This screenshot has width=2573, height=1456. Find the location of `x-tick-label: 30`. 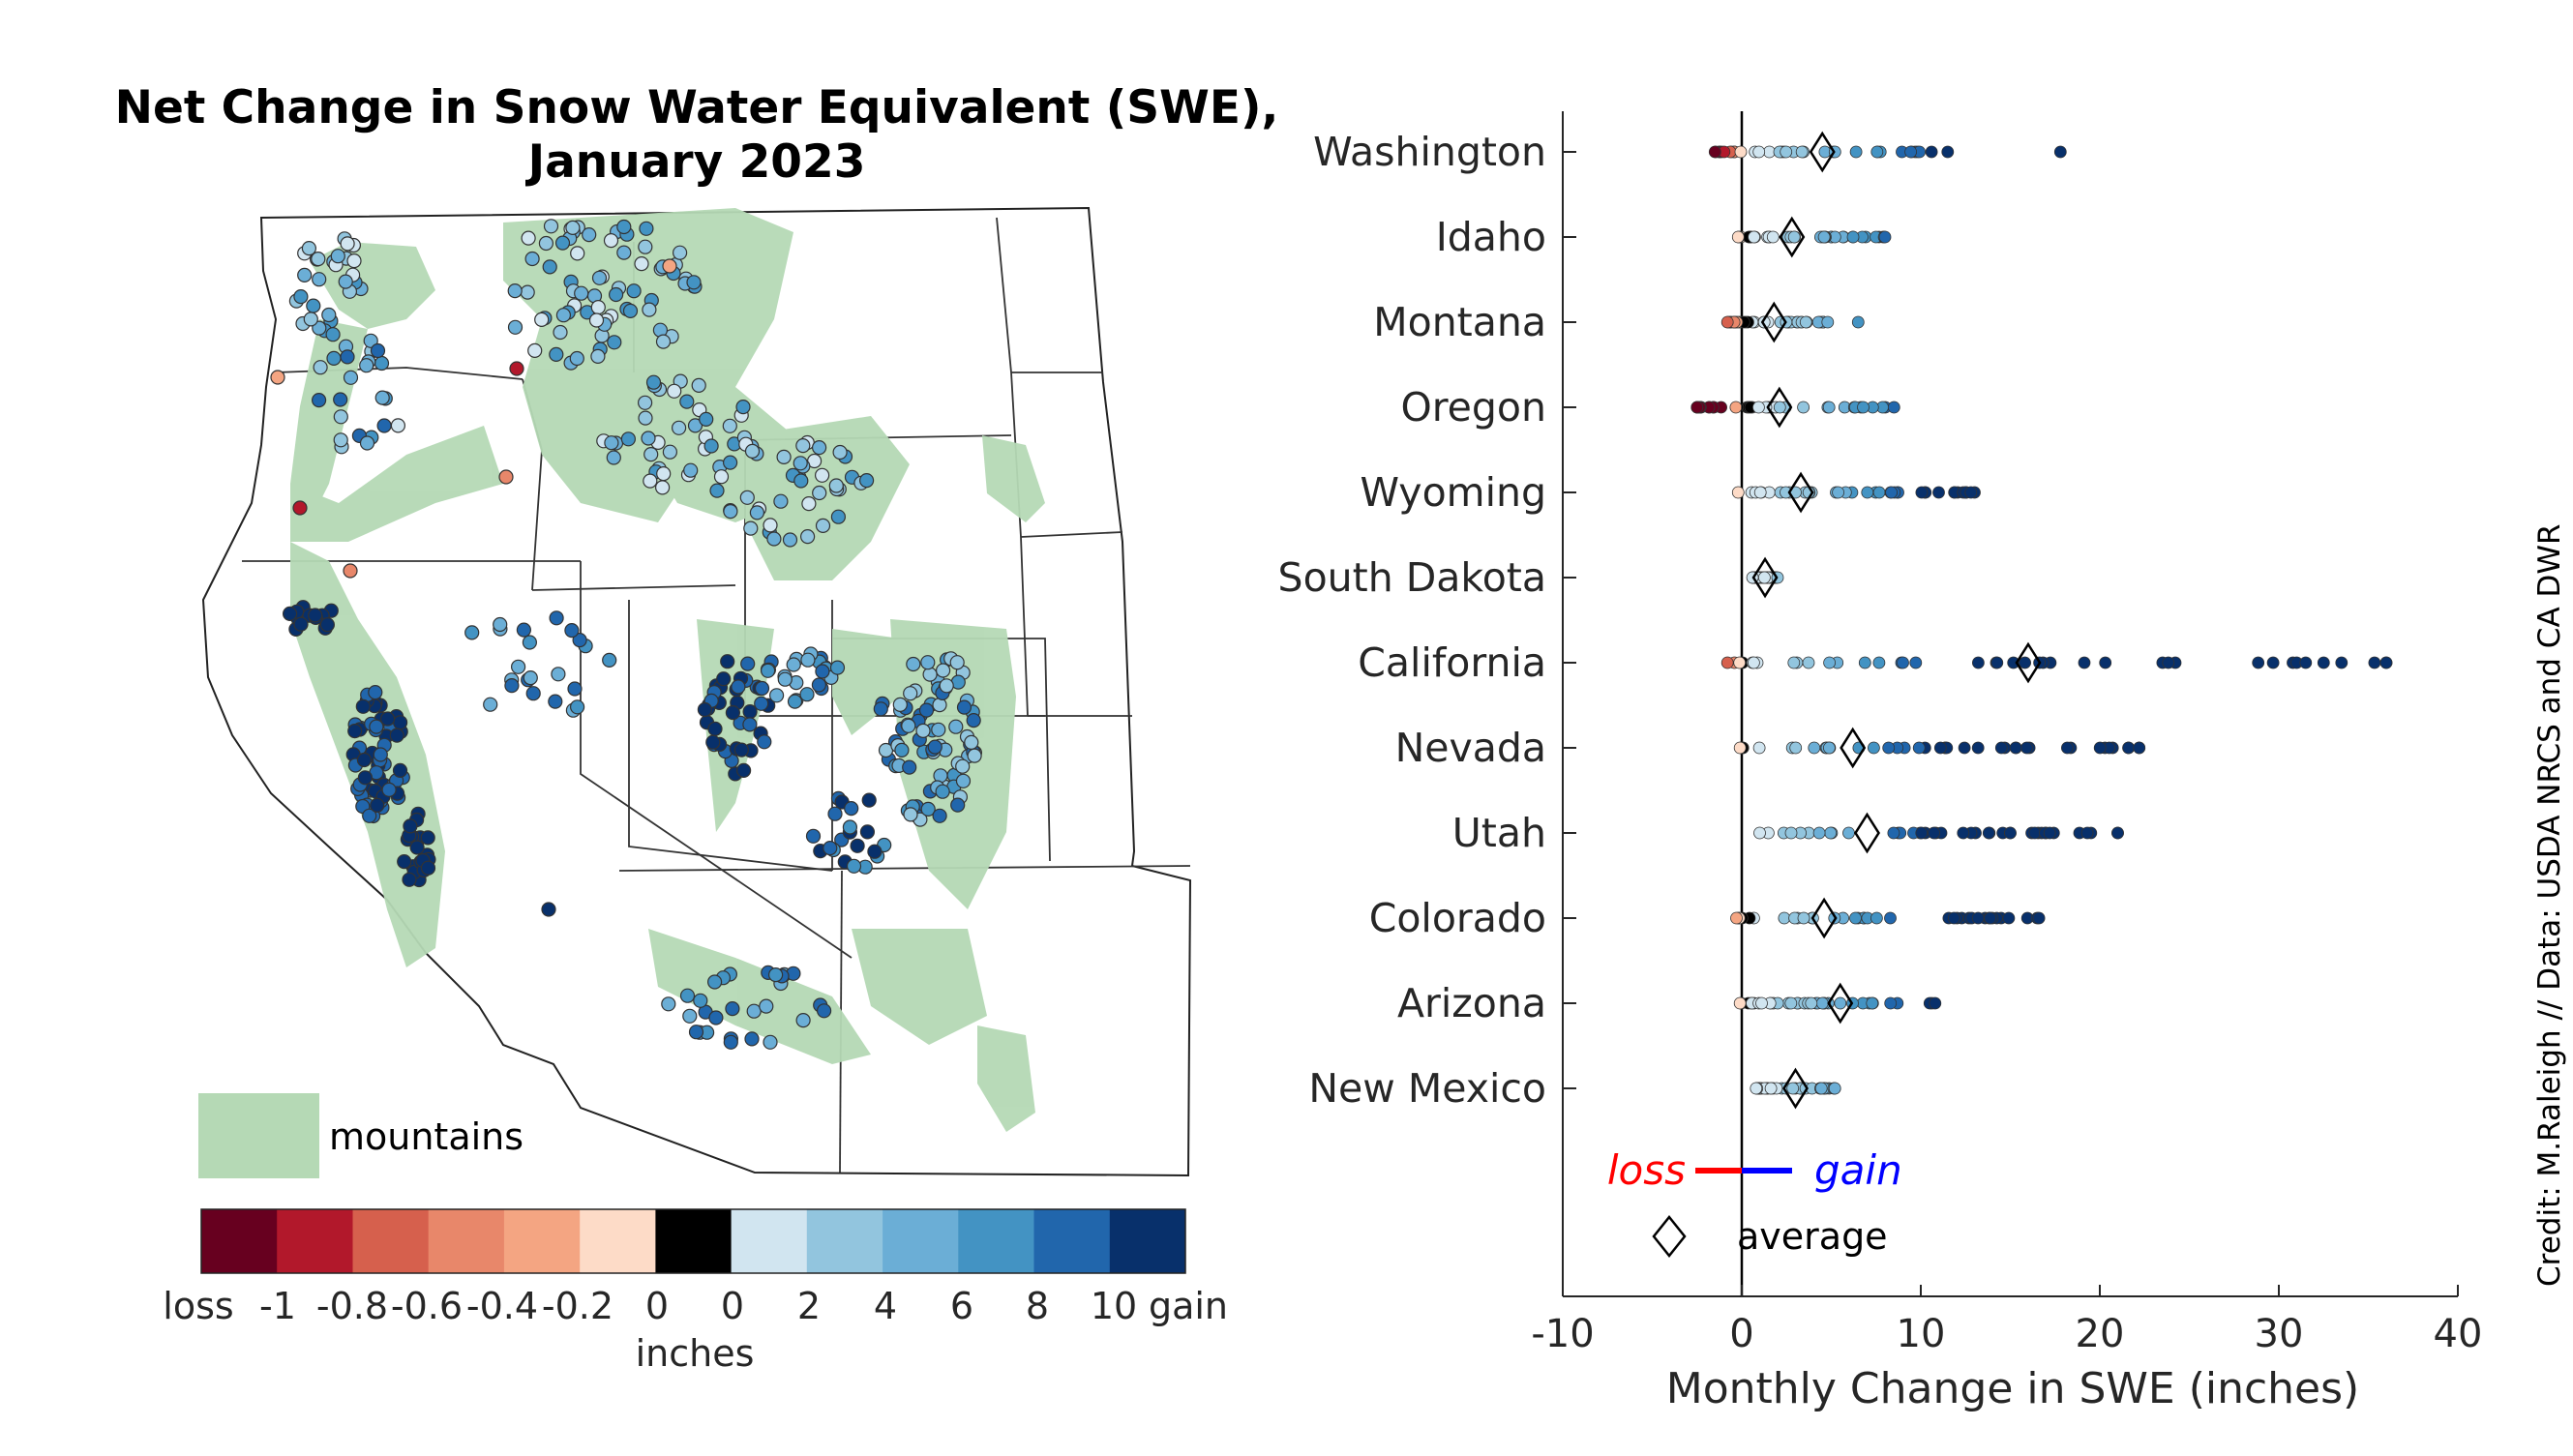

x-tick-label: 30 is located at coordinates (2279, 1334).